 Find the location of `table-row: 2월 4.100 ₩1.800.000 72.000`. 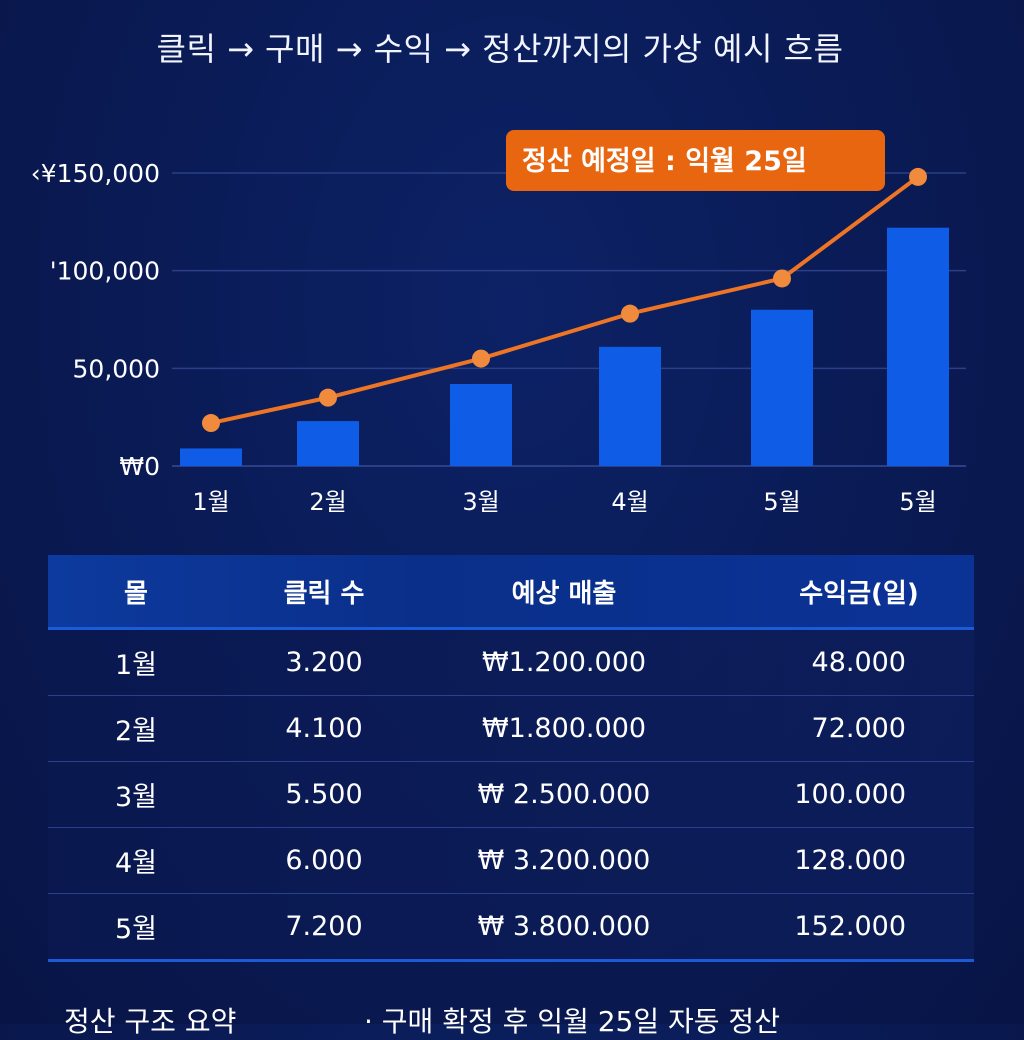

table-row: 2월 4.100 ₩1.800.000 72.000 is located at coordinates (511, 729).